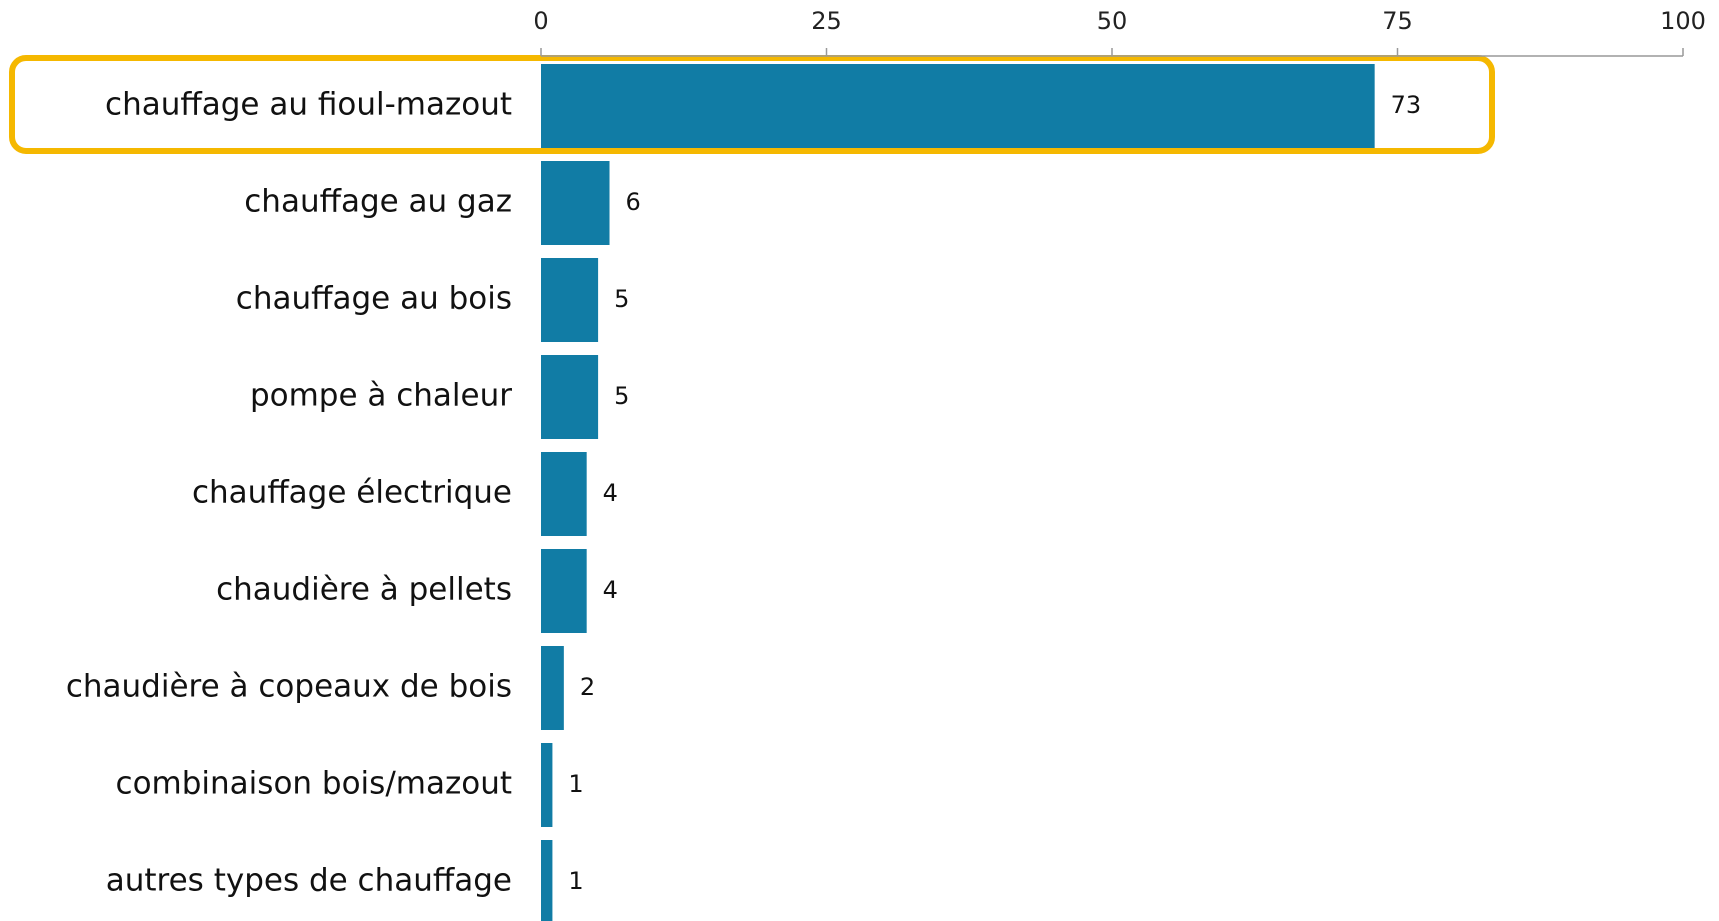 The height and width of the screenshot is (921, 1719). Describe the element at coordinates (540, 21) in the screenshot. I see `x-tick-label: 0` at that location.